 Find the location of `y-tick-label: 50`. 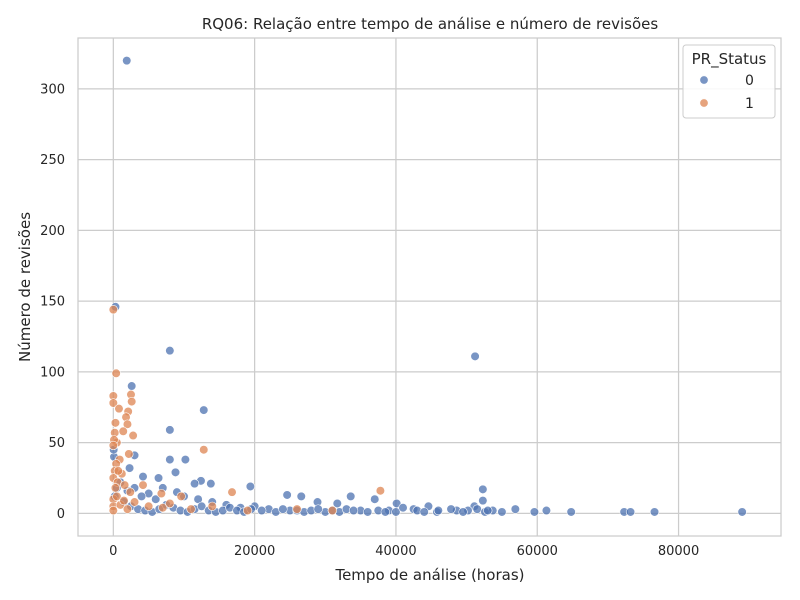

y-tick-label: 50 is located at coordinates (56, 443).